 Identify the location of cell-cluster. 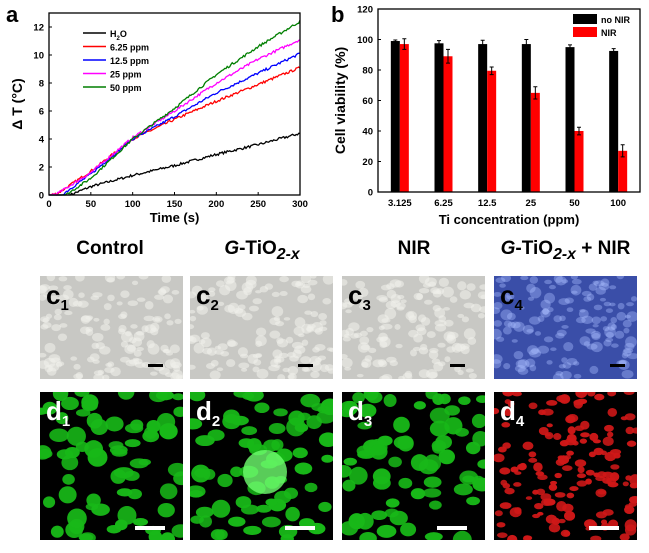
(265, 472).